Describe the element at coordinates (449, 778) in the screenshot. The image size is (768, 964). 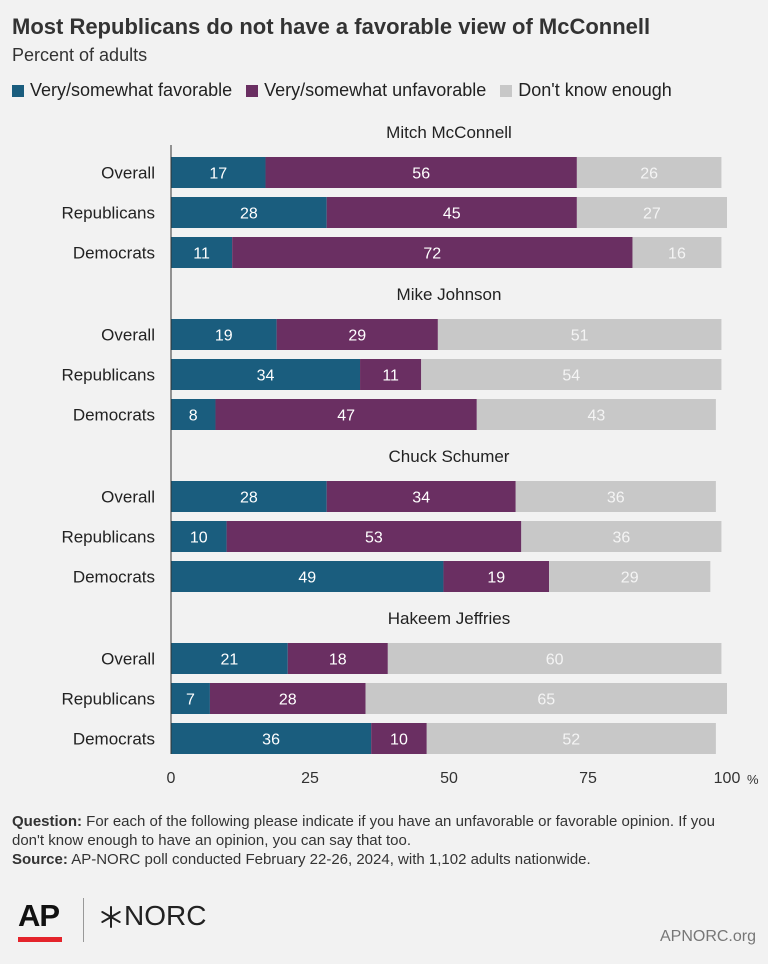
I see `x-tick-label: 50` at that location.